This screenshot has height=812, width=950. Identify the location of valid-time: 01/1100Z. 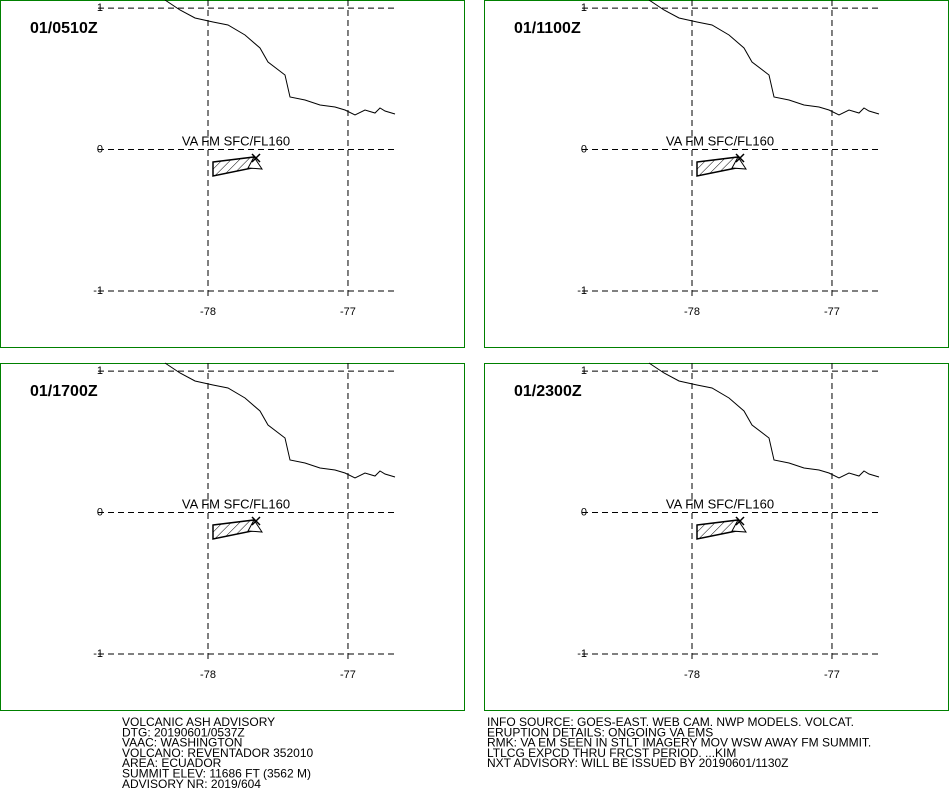
(547, 28).